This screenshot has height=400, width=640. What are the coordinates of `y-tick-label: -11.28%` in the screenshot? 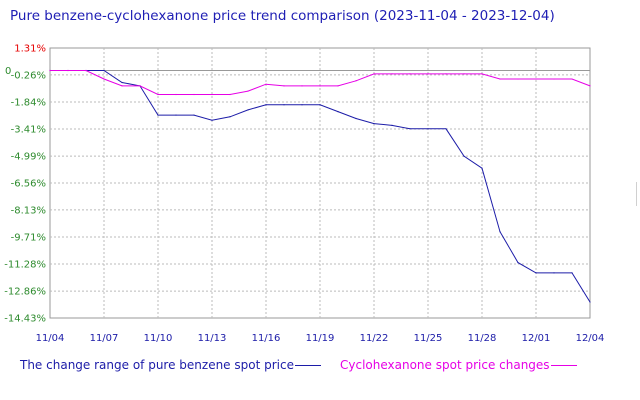 It's located at (25, 264).